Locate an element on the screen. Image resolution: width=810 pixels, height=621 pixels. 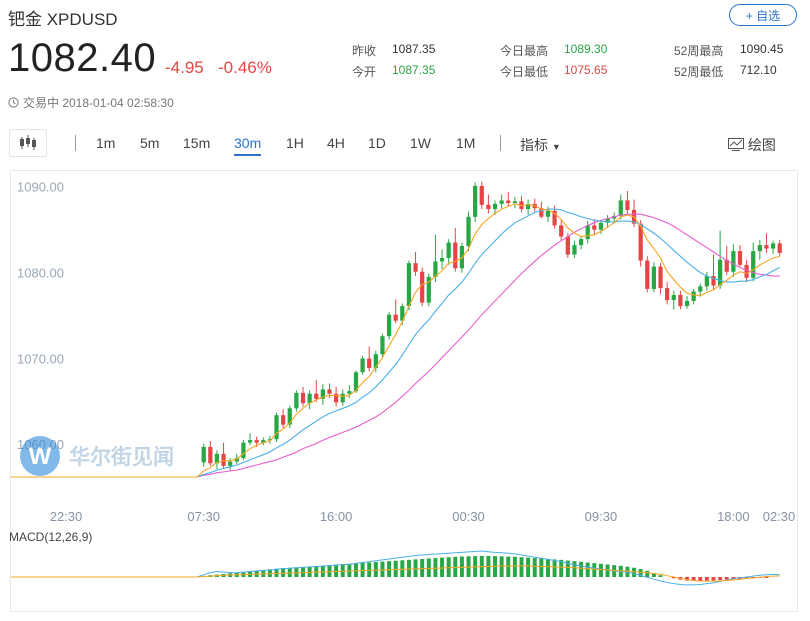
candlestick-icon is located at coordinates (28, 142).